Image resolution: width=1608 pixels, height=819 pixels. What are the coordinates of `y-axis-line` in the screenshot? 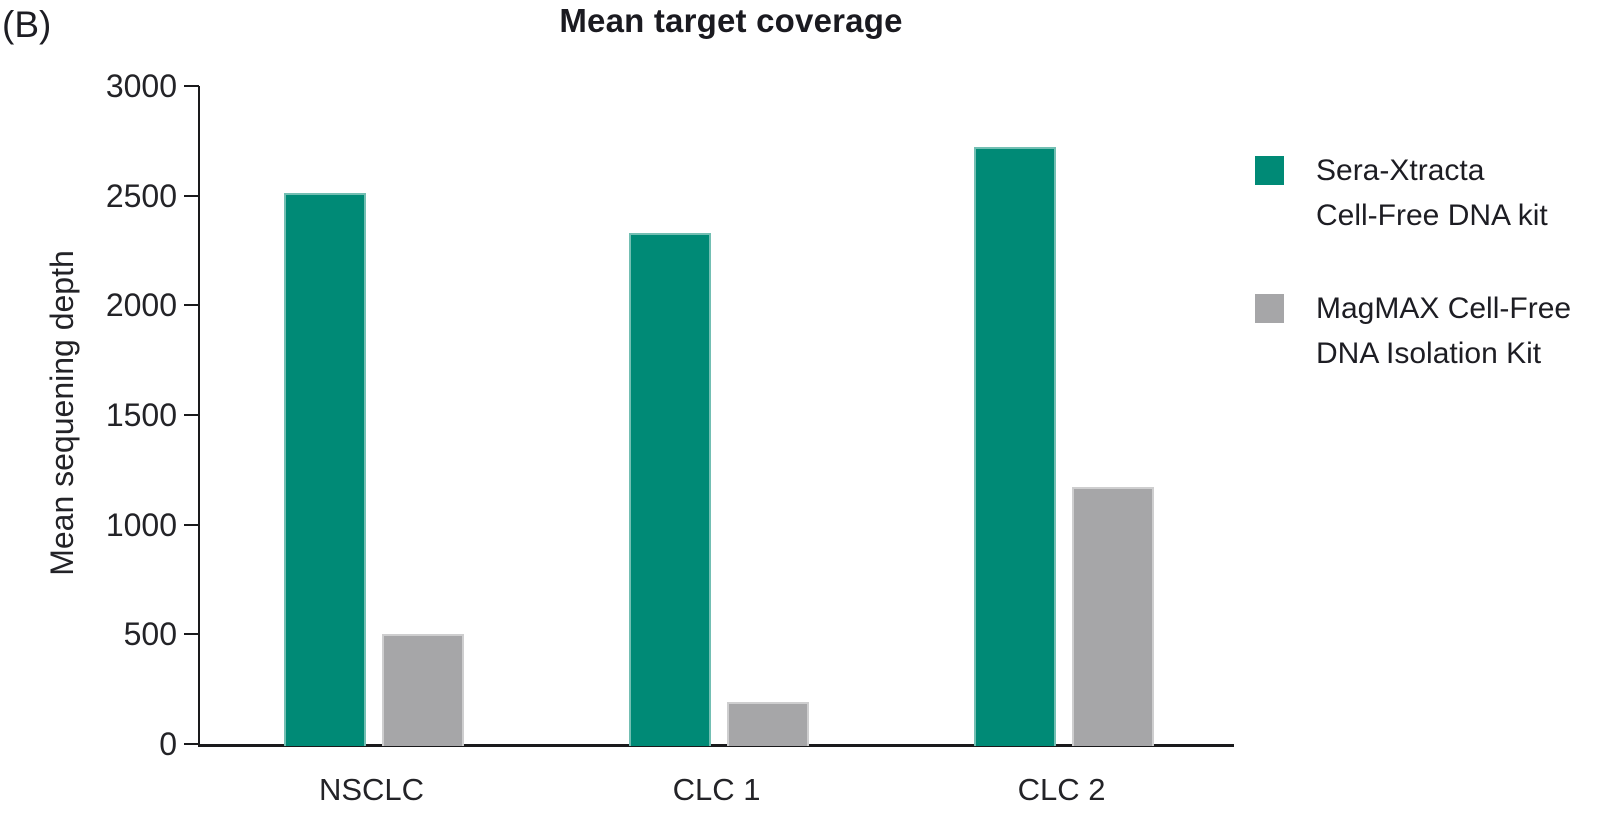 It's located at (199, 416).